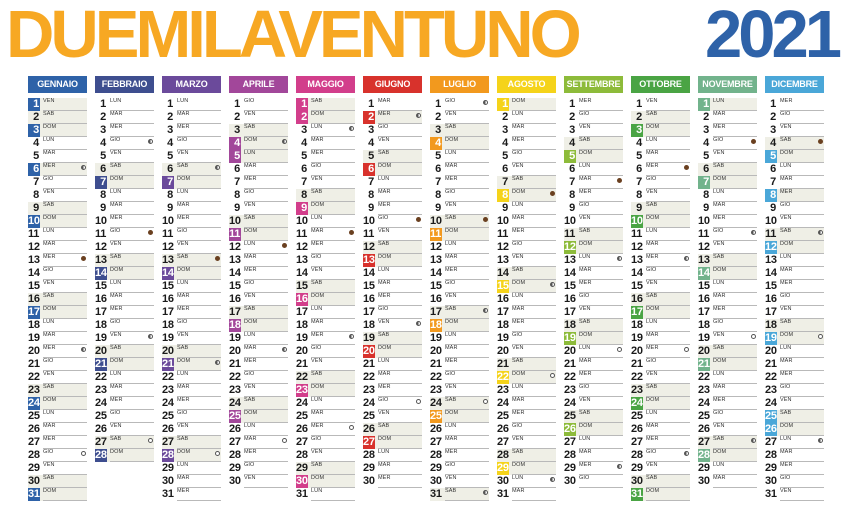 This screenshot has width=850, height=507. Describe the element at coordinates (459, 117) in the screenshot. I see `day-cell: 2 VEN` at that location.